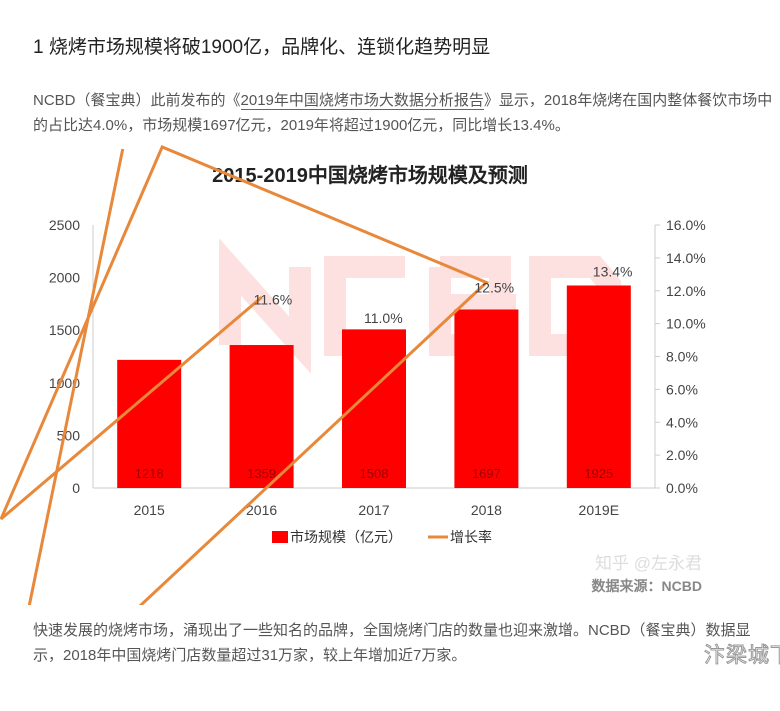 The image size is (780, 711). Describe the element at coordinates (262, 47) in the screenshot. I see `article-heading: 1 烧烤市场规模将破1900亿，品牌化、连锁化趋势明显` at that location.